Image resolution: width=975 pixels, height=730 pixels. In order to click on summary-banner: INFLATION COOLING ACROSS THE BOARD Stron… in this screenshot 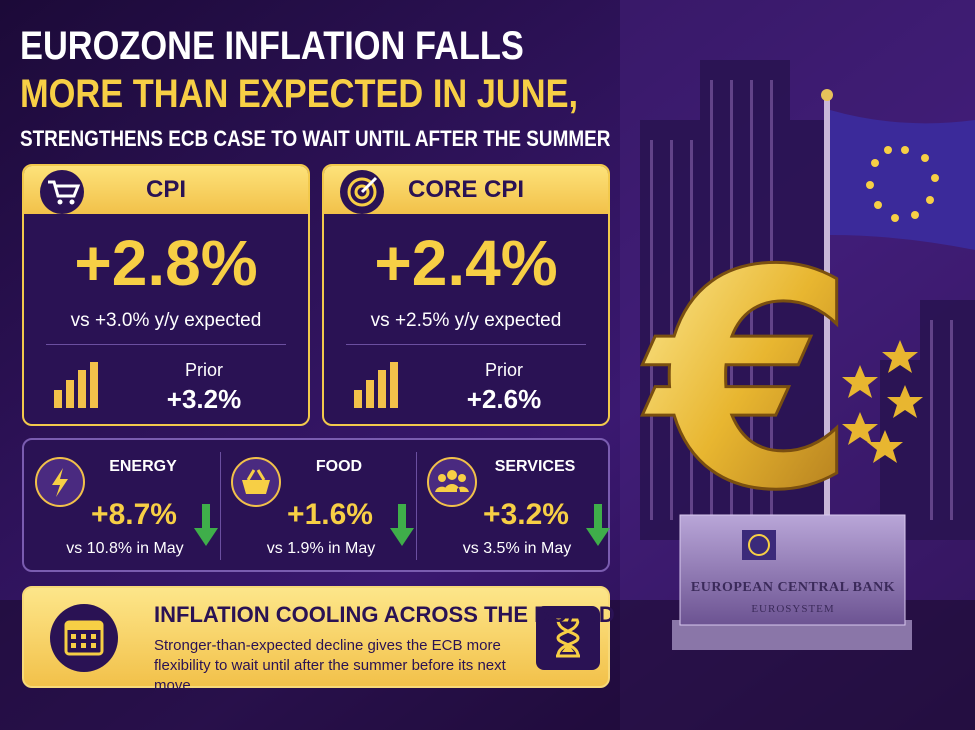, I will do `click(318, 640)`.